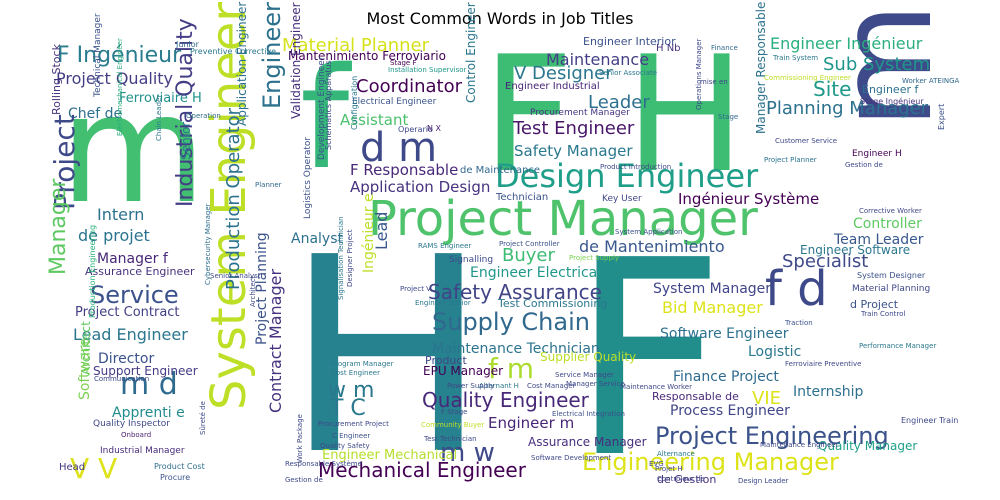 This screenshot has width=1000, height=500. What do you see at coordinates (522, 197) in the screenshot?
I see `word-technician-48: Technician` at bounding box center [522, 197].